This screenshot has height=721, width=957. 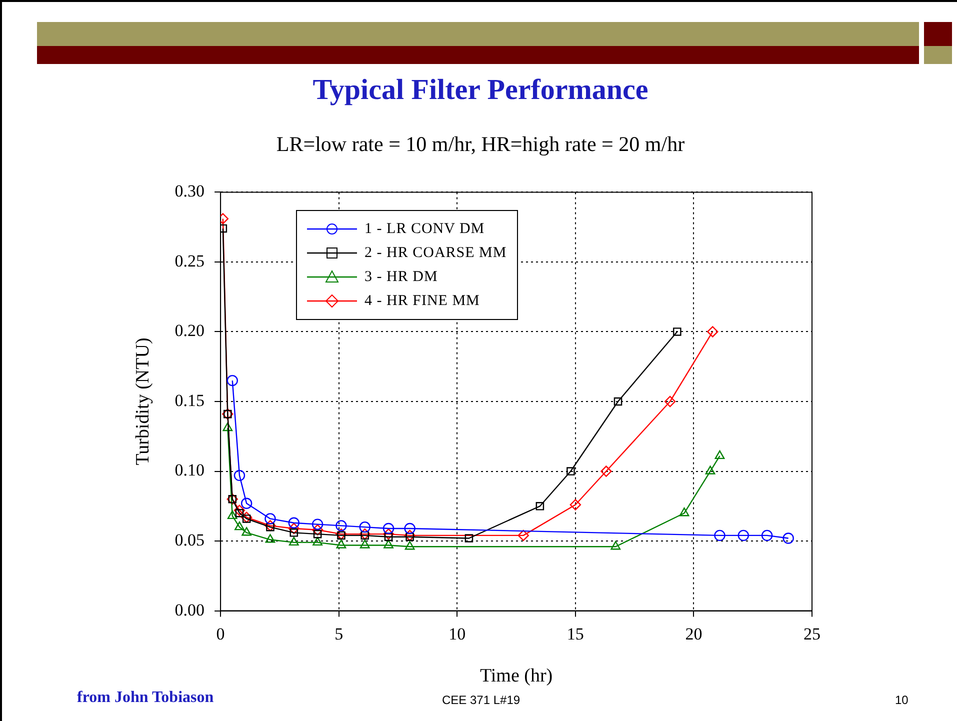 I want to click on x-tick-label: 20, so click(x=693, y=634).